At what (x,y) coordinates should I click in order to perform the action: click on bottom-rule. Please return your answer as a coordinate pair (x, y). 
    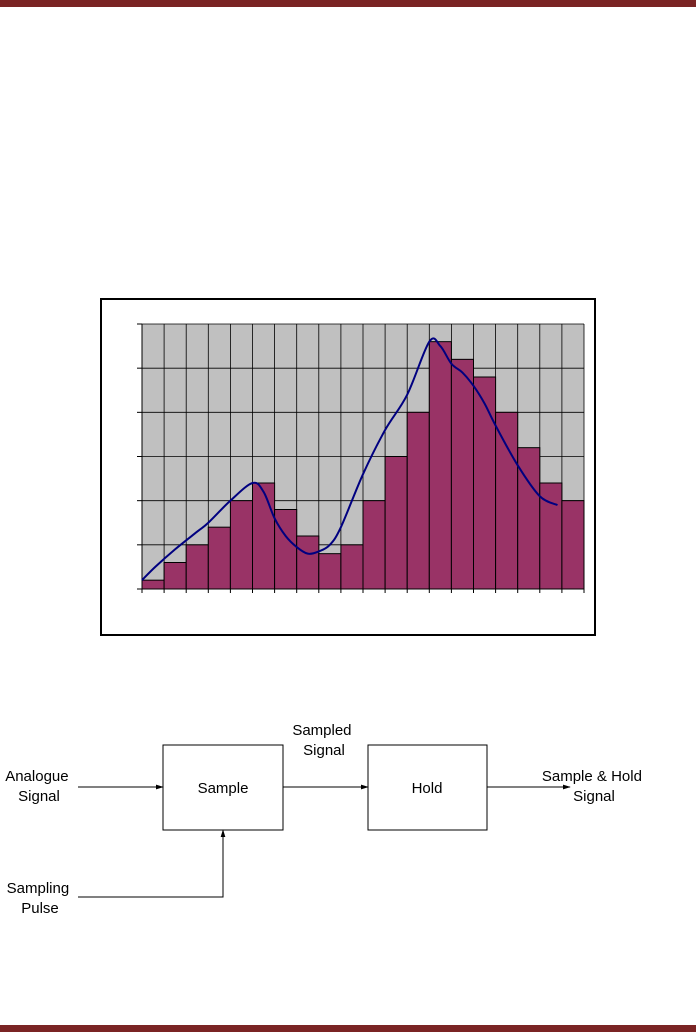
    Looking at the image, I should click on (348, 1028).